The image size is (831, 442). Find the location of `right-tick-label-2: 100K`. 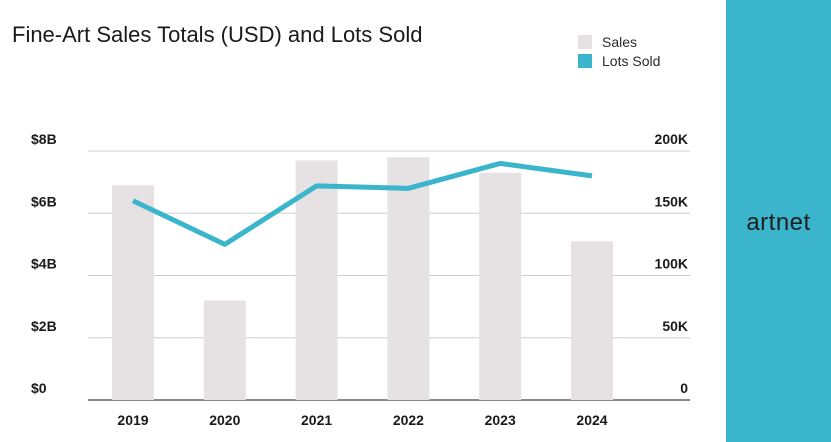

right-tick-label-2: 100K is located at coordinates (671, 264).